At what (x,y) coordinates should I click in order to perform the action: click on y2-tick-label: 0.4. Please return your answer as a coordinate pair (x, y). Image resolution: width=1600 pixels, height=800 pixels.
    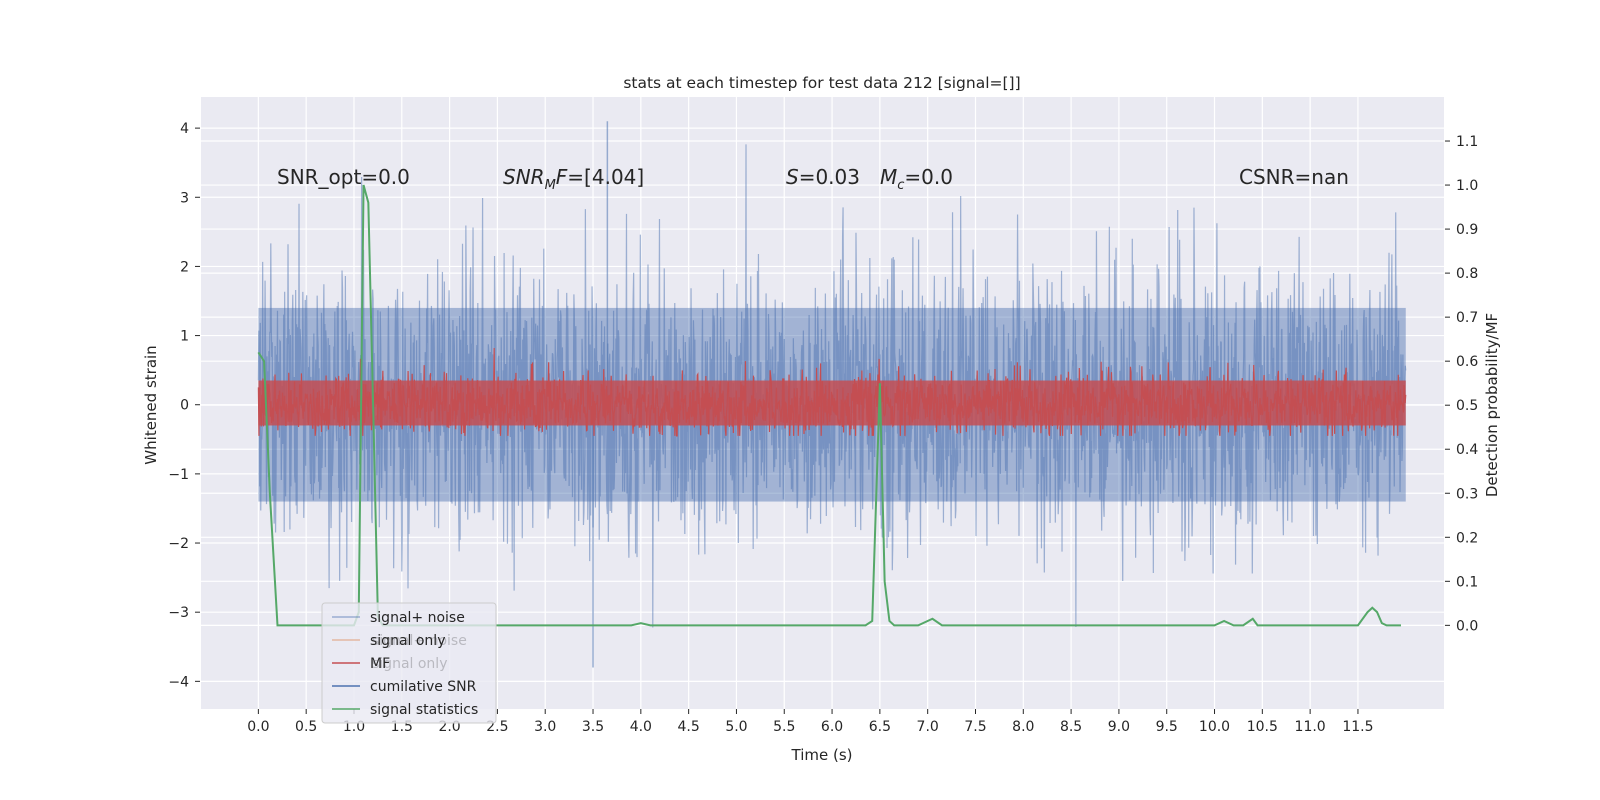
    Looking at the image, I should click on (1467, 450).